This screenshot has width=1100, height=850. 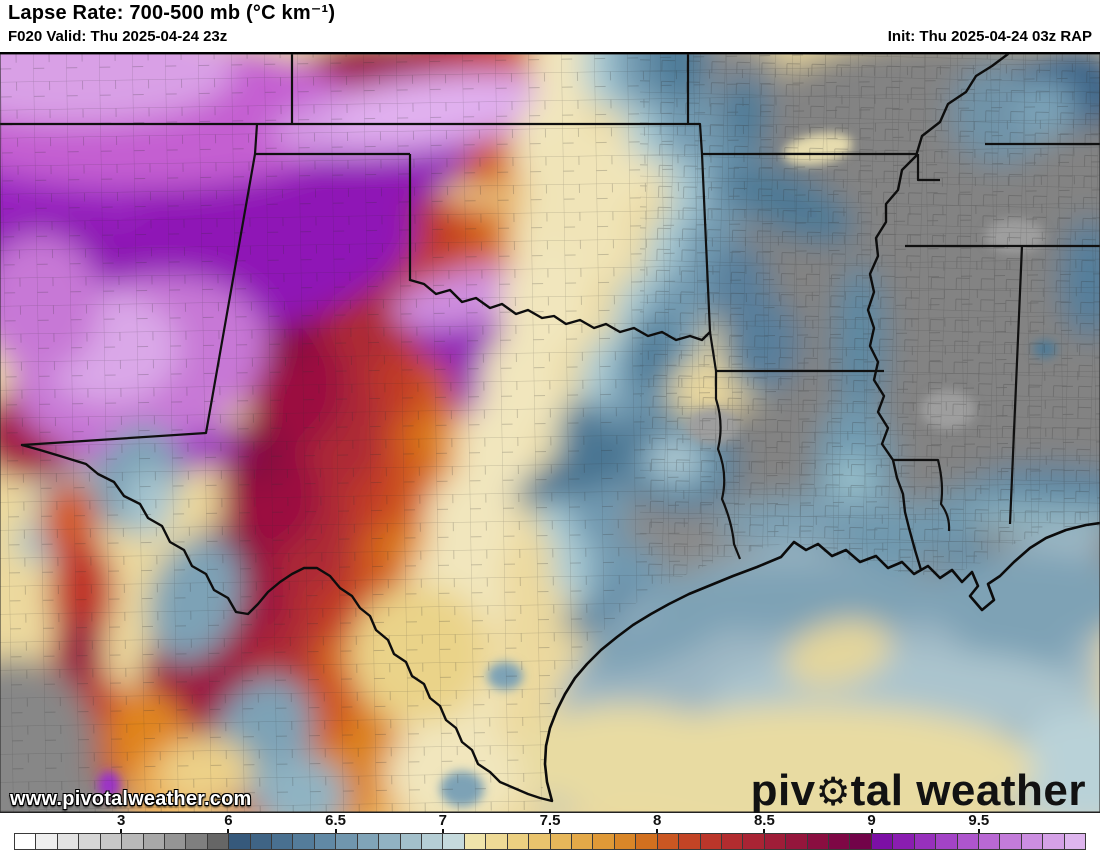 I want to click on init-time-label: Init: Thu 2025-04-24 03z RAP, so click(x=989, y=36).